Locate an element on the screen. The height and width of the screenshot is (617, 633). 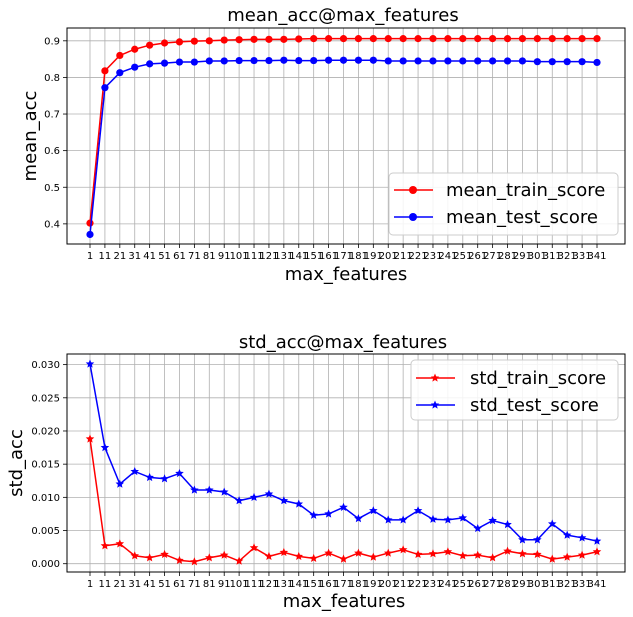
y-tick-label: 0.000 is located at coordinates (45, 564).